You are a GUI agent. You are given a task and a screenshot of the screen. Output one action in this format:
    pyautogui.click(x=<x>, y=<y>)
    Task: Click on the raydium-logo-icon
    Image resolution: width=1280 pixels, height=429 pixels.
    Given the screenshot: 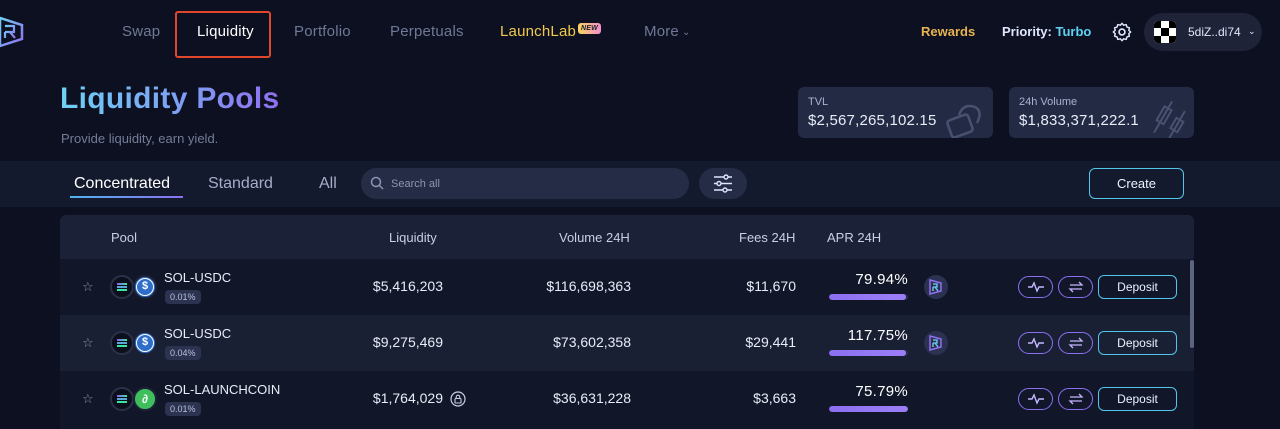 What is the action you would take?
    pyautogui.click(x=14, y=32)
    